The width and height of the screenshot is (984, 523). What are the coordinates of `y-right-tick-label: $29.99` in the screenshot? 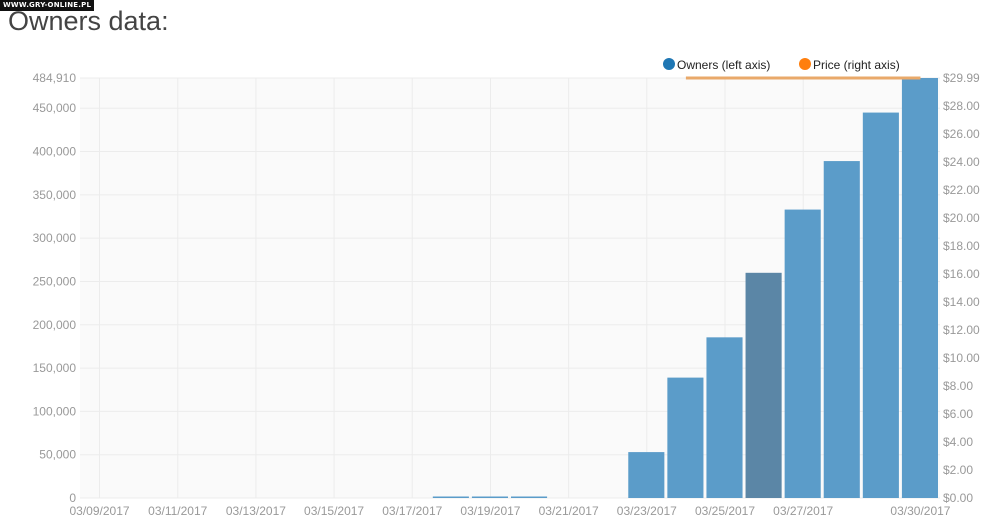 It's located at (961, 78).